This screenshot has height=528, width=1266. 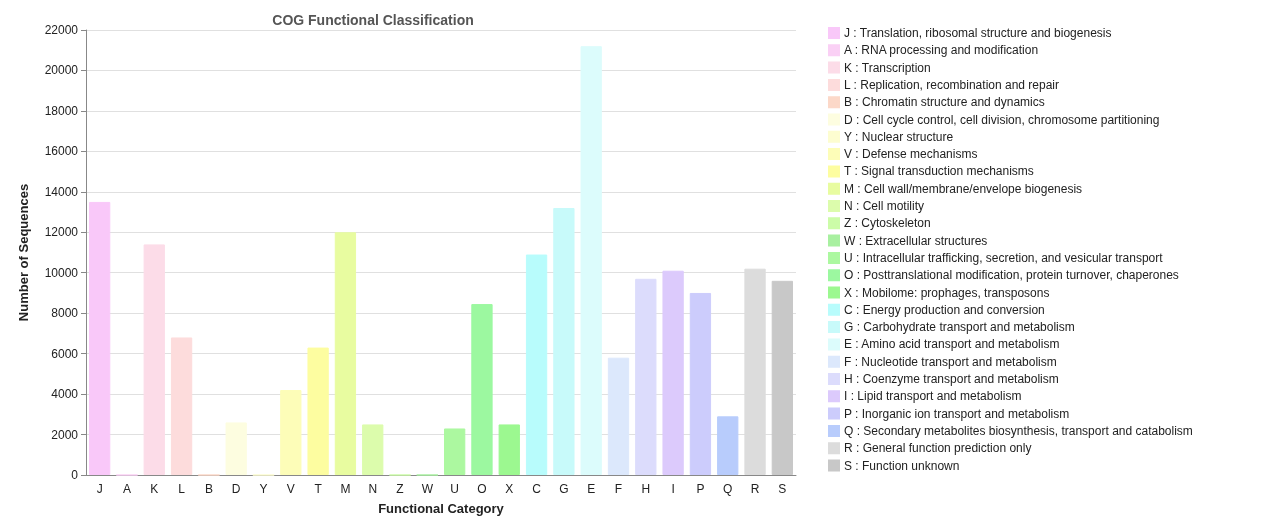 I want to click on legend-label: A : RNA processing and modification, so click(x=941, y=50).